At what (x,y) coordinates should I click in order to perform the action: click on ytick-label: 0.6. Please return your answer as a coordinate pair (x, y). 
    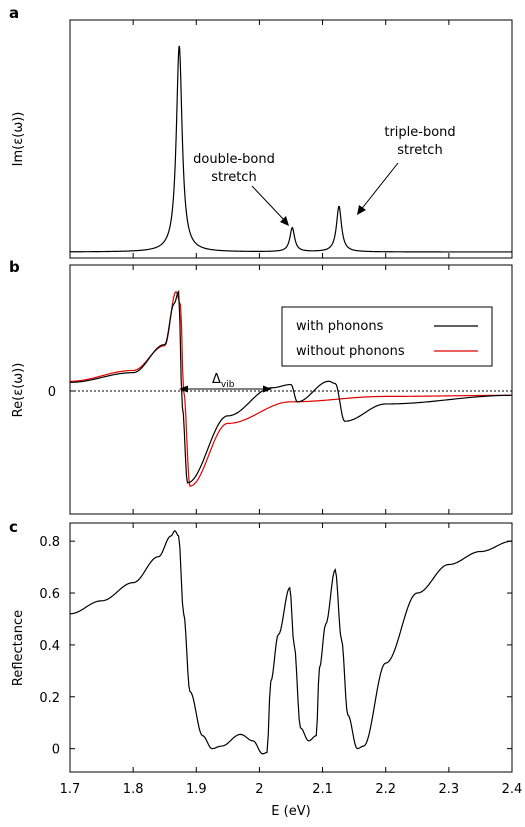
    Looking at the image, I should click on (49, 594).